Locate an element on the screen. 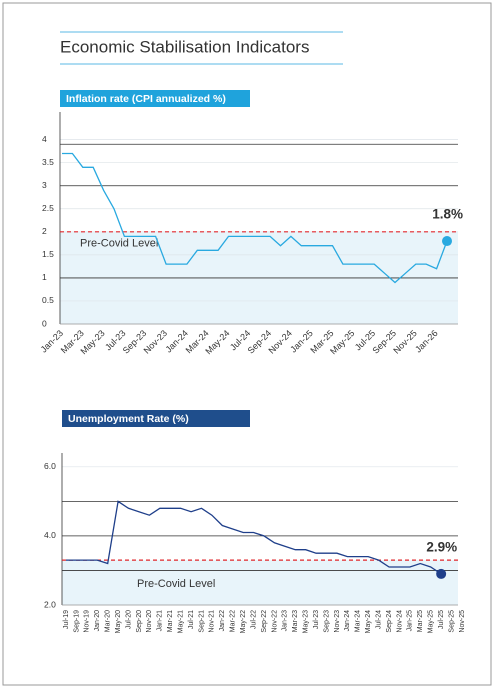 The height and width of the screenshot is (693, 495). x-tick-label: Sep-23 is located at coordinates (326, 621).